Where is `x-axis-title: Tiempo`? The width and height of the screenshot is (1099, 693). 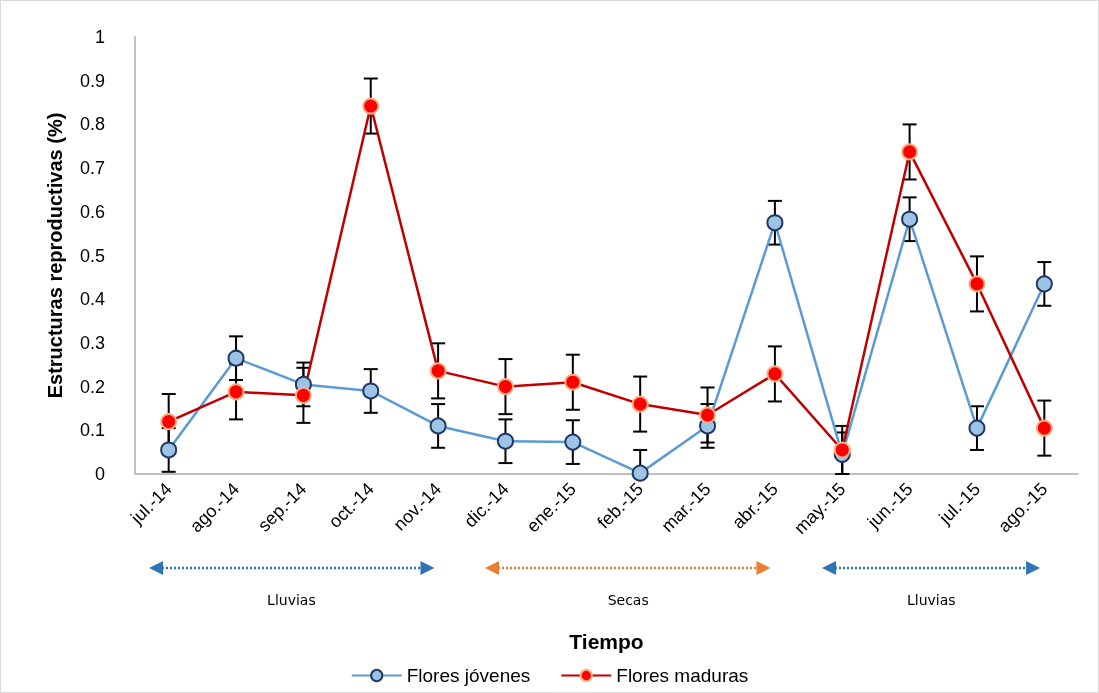 x-axis-title: Tiempo is located at coordinates (606, 641).